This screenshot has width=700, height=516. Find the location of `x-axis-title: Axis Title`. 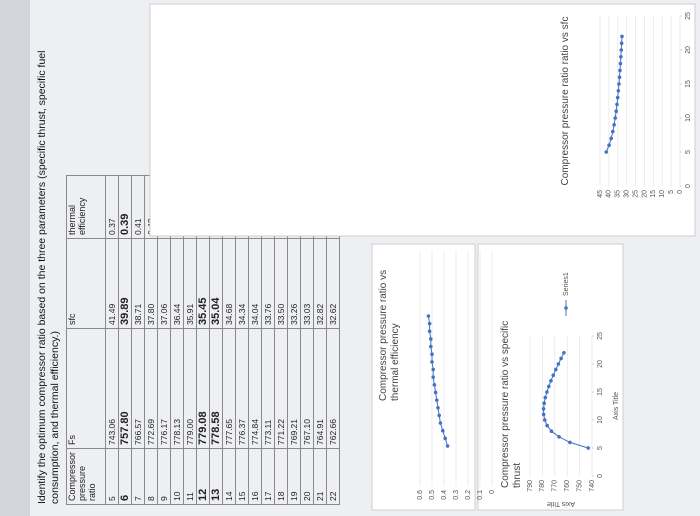

x-axis-title: Axis Title is located at coordinates (616, 406).